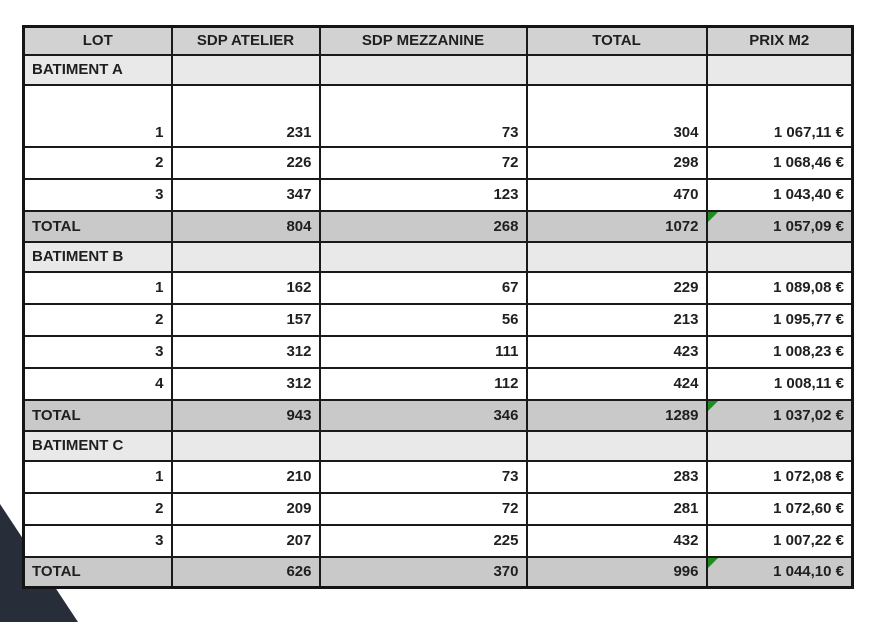 This screenshot has width=872, height=622. What do you see at coordinates (97, 383) in the screenshot?
I see `lot-cell: 4` at bounding box center [97, 383].